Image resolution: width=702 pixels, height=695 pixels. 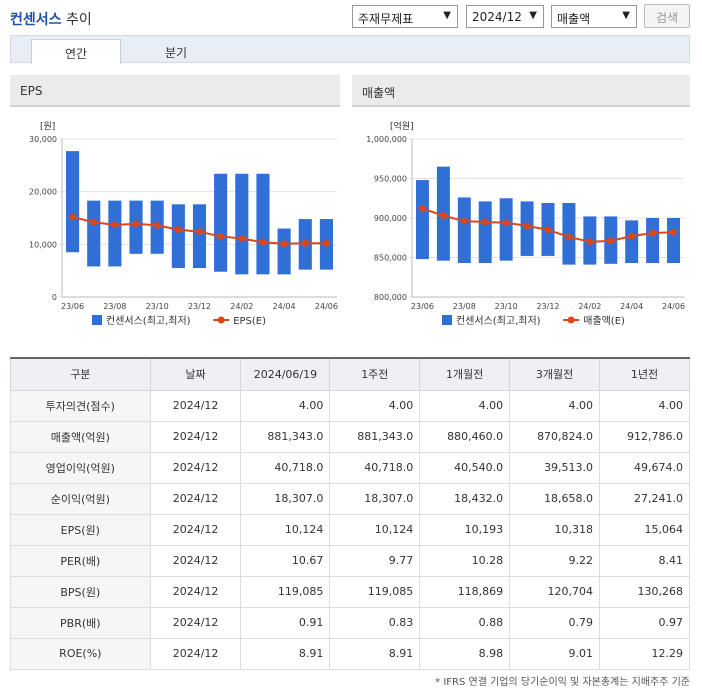 What do you see at coordinates (285, 622) in the screenshot?
I see `table-cell: 0.91` at bounding box center [285, 622].